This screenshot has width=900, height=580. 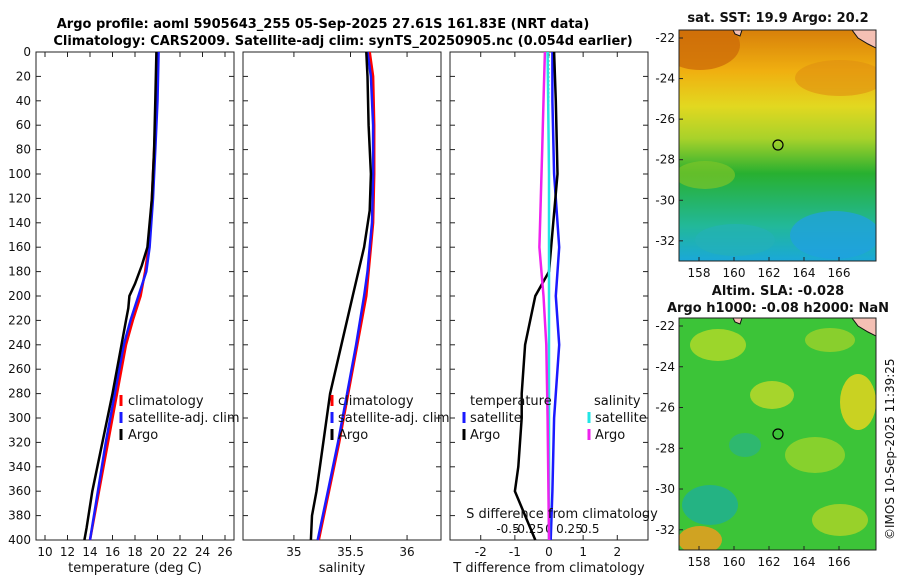 I want to click on y-tick-label: 160, so click(x=19, y=247).